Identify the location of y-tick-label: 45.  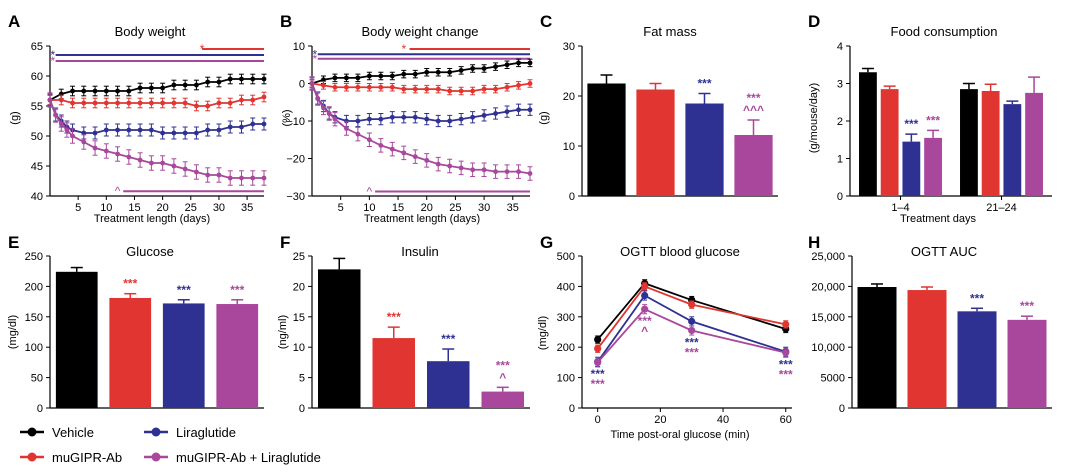
(37, 167).